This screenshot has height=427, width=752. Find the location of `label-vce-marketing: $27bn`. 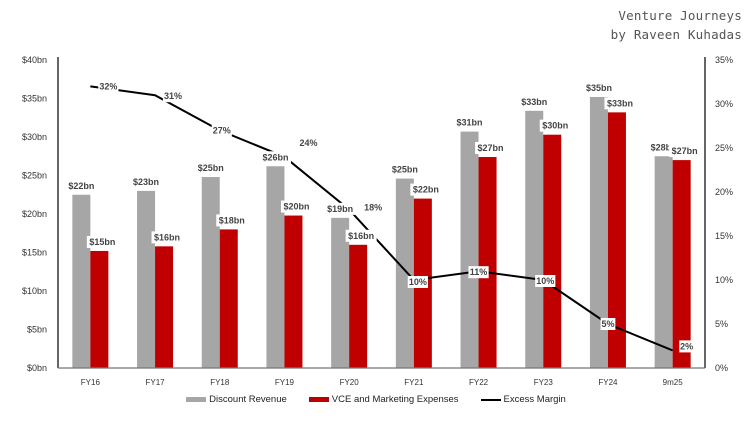

label-vce-marketing: $27bn is located at coordinates (491, 148).